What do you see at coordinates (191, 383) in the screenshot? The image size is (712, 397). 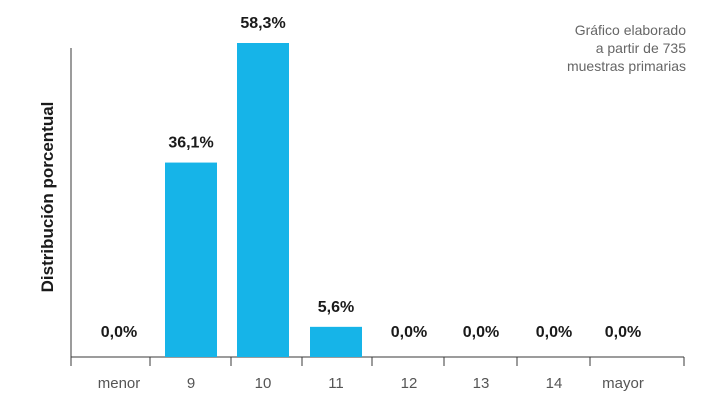 I see `x-tick-label-9: 9` at bounding box center [191, 383].